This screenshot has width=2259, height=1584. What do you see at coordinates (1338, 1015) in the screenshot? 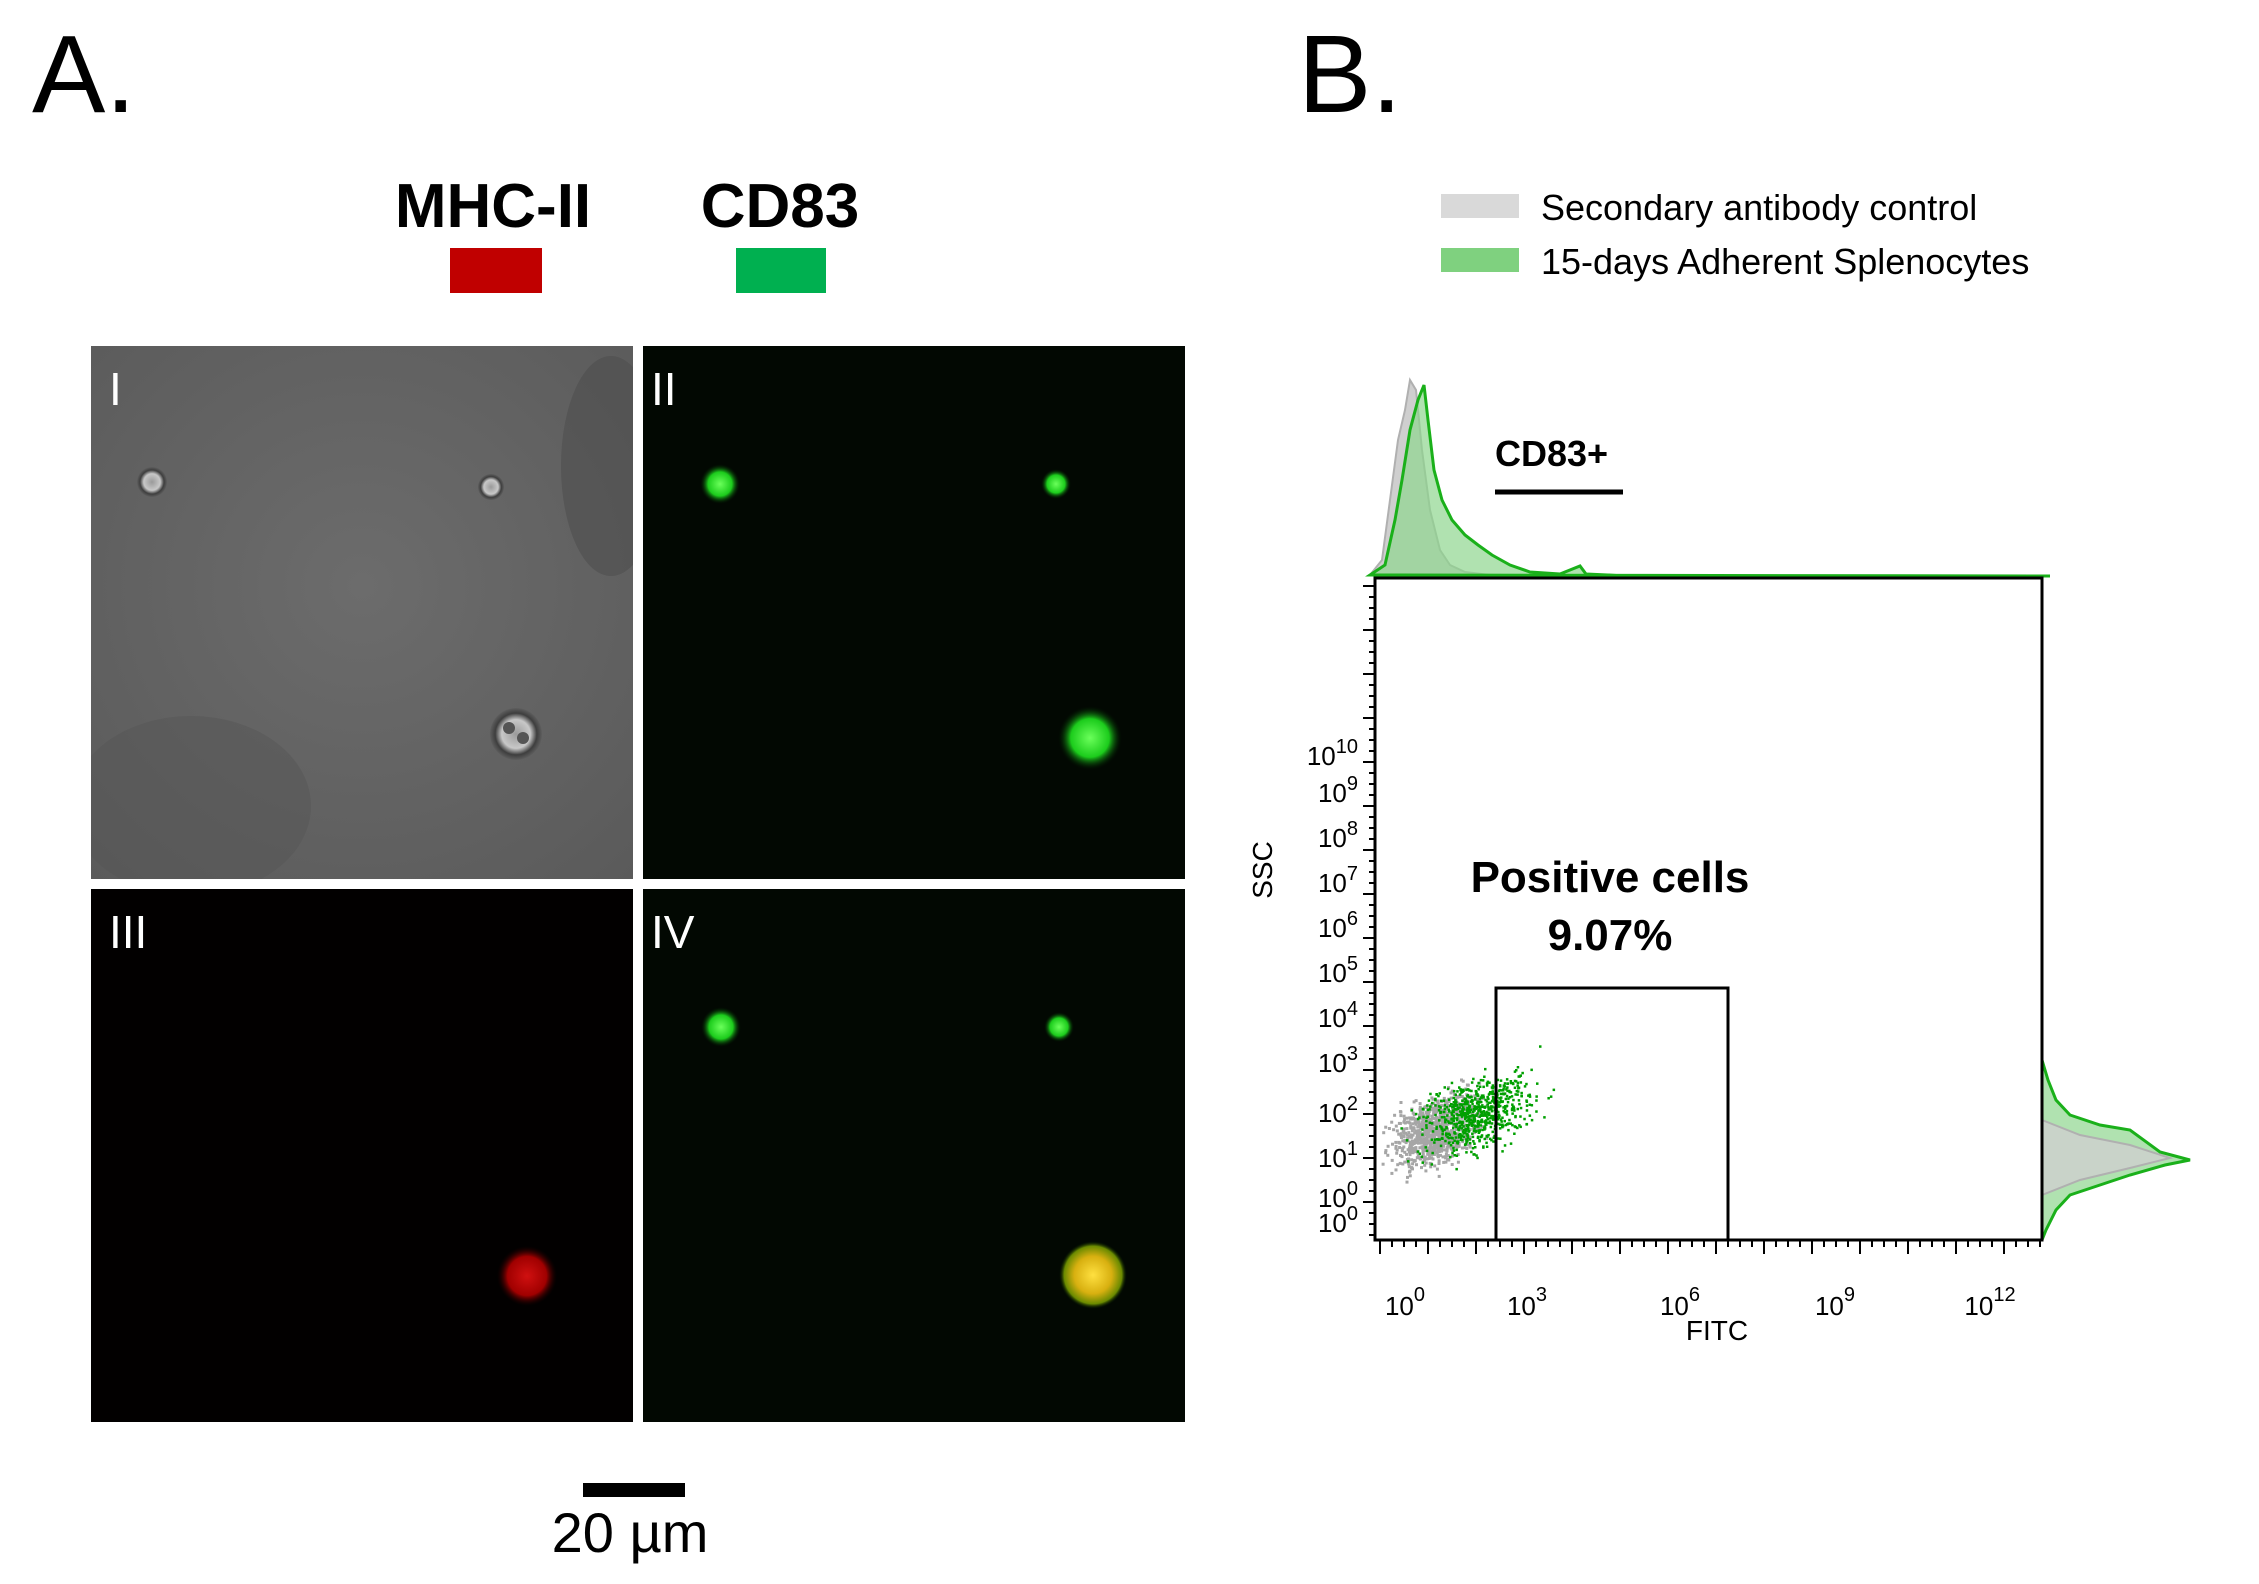
I see `y-tick-label: 104` at bounding box center [1338, 1015].